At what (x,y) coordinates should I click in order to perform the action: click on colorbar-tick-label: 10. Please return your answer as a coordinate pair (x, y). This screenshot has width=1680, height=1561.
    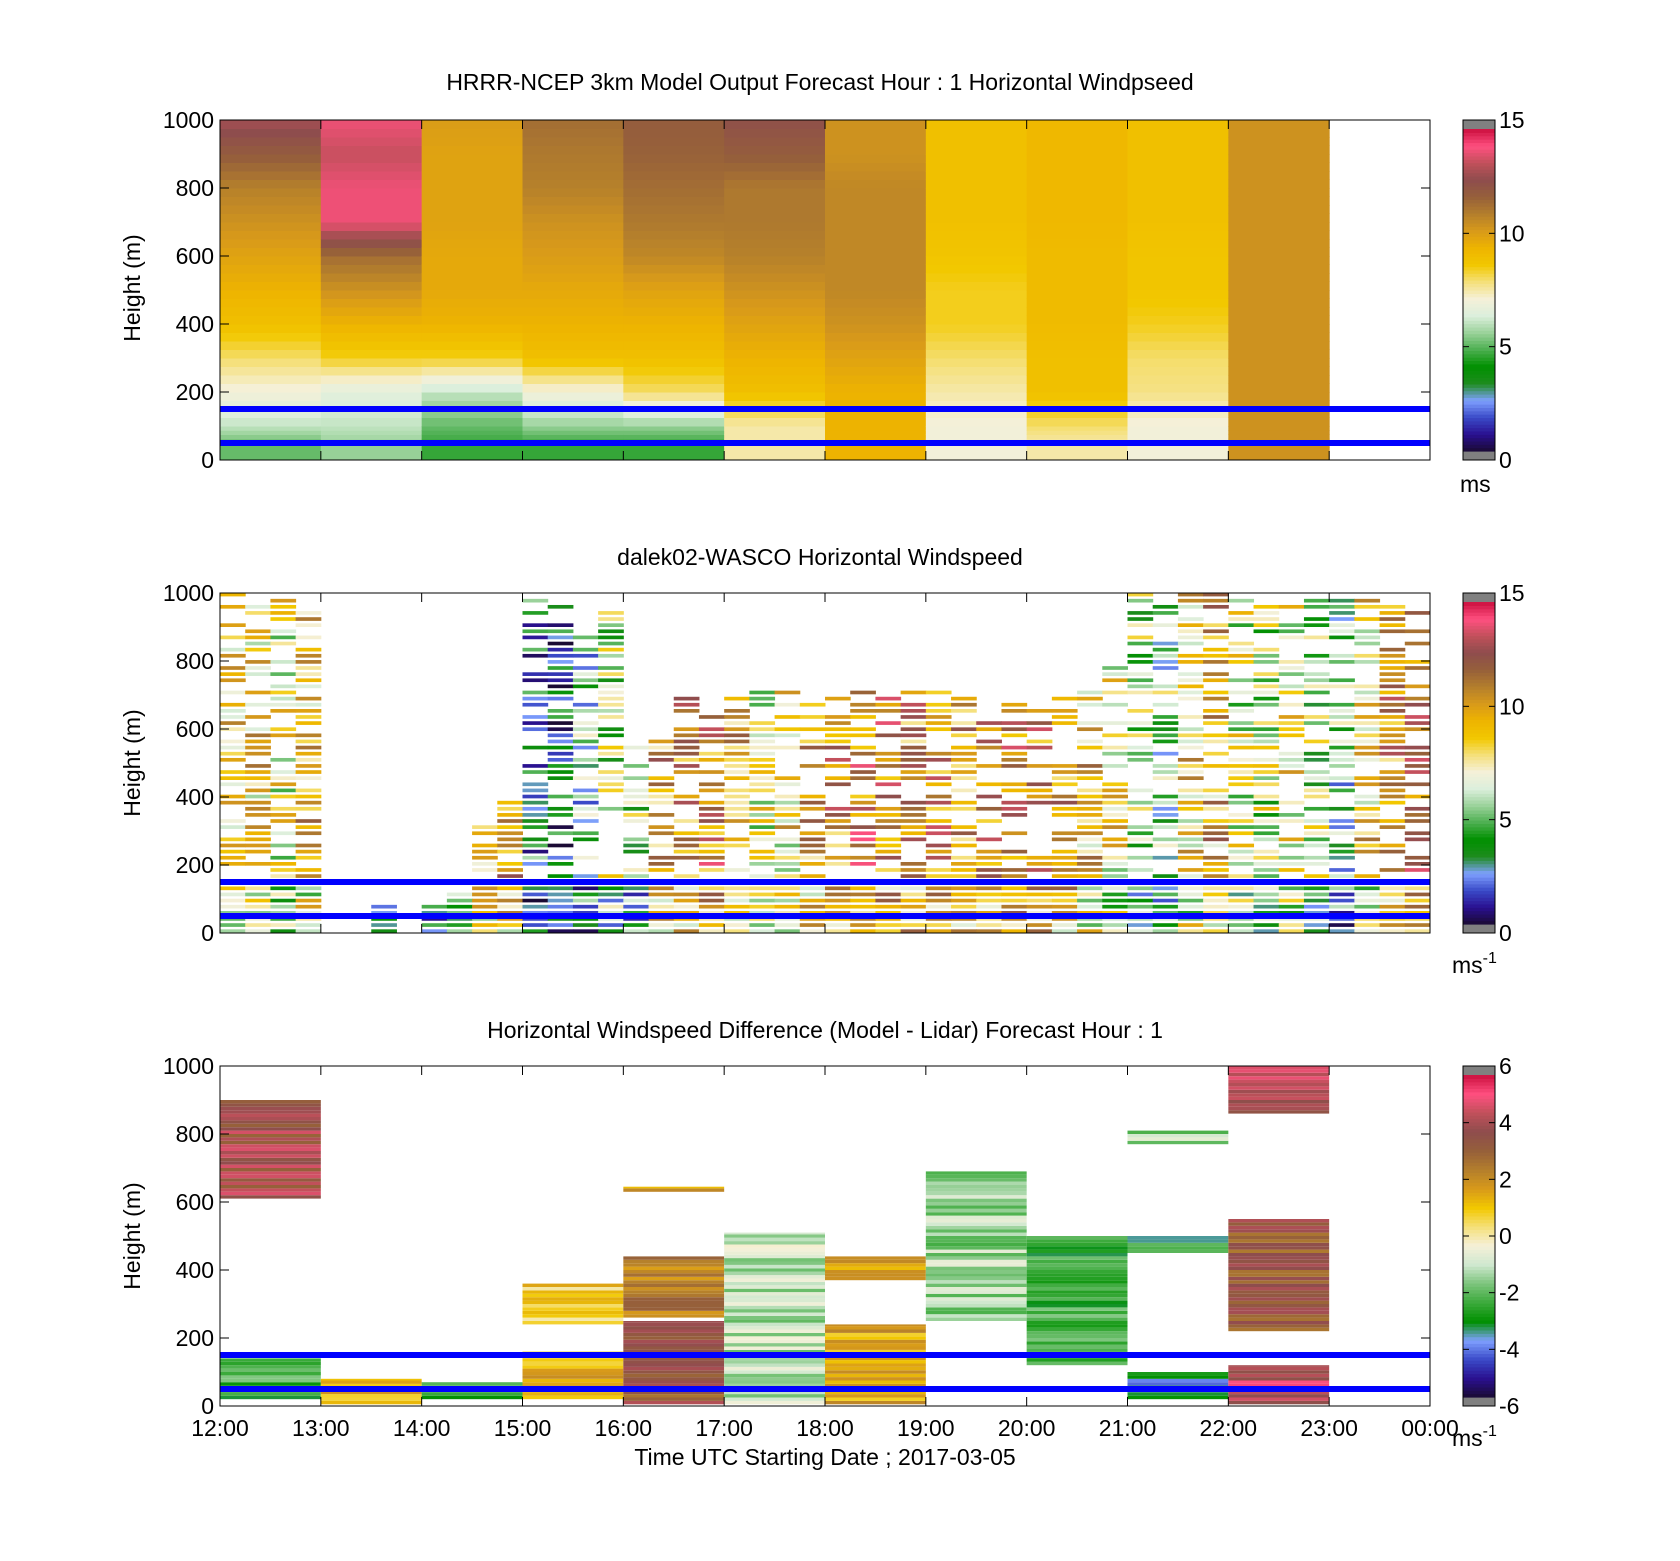
    Looking at the image, I should click on (1512, 706).